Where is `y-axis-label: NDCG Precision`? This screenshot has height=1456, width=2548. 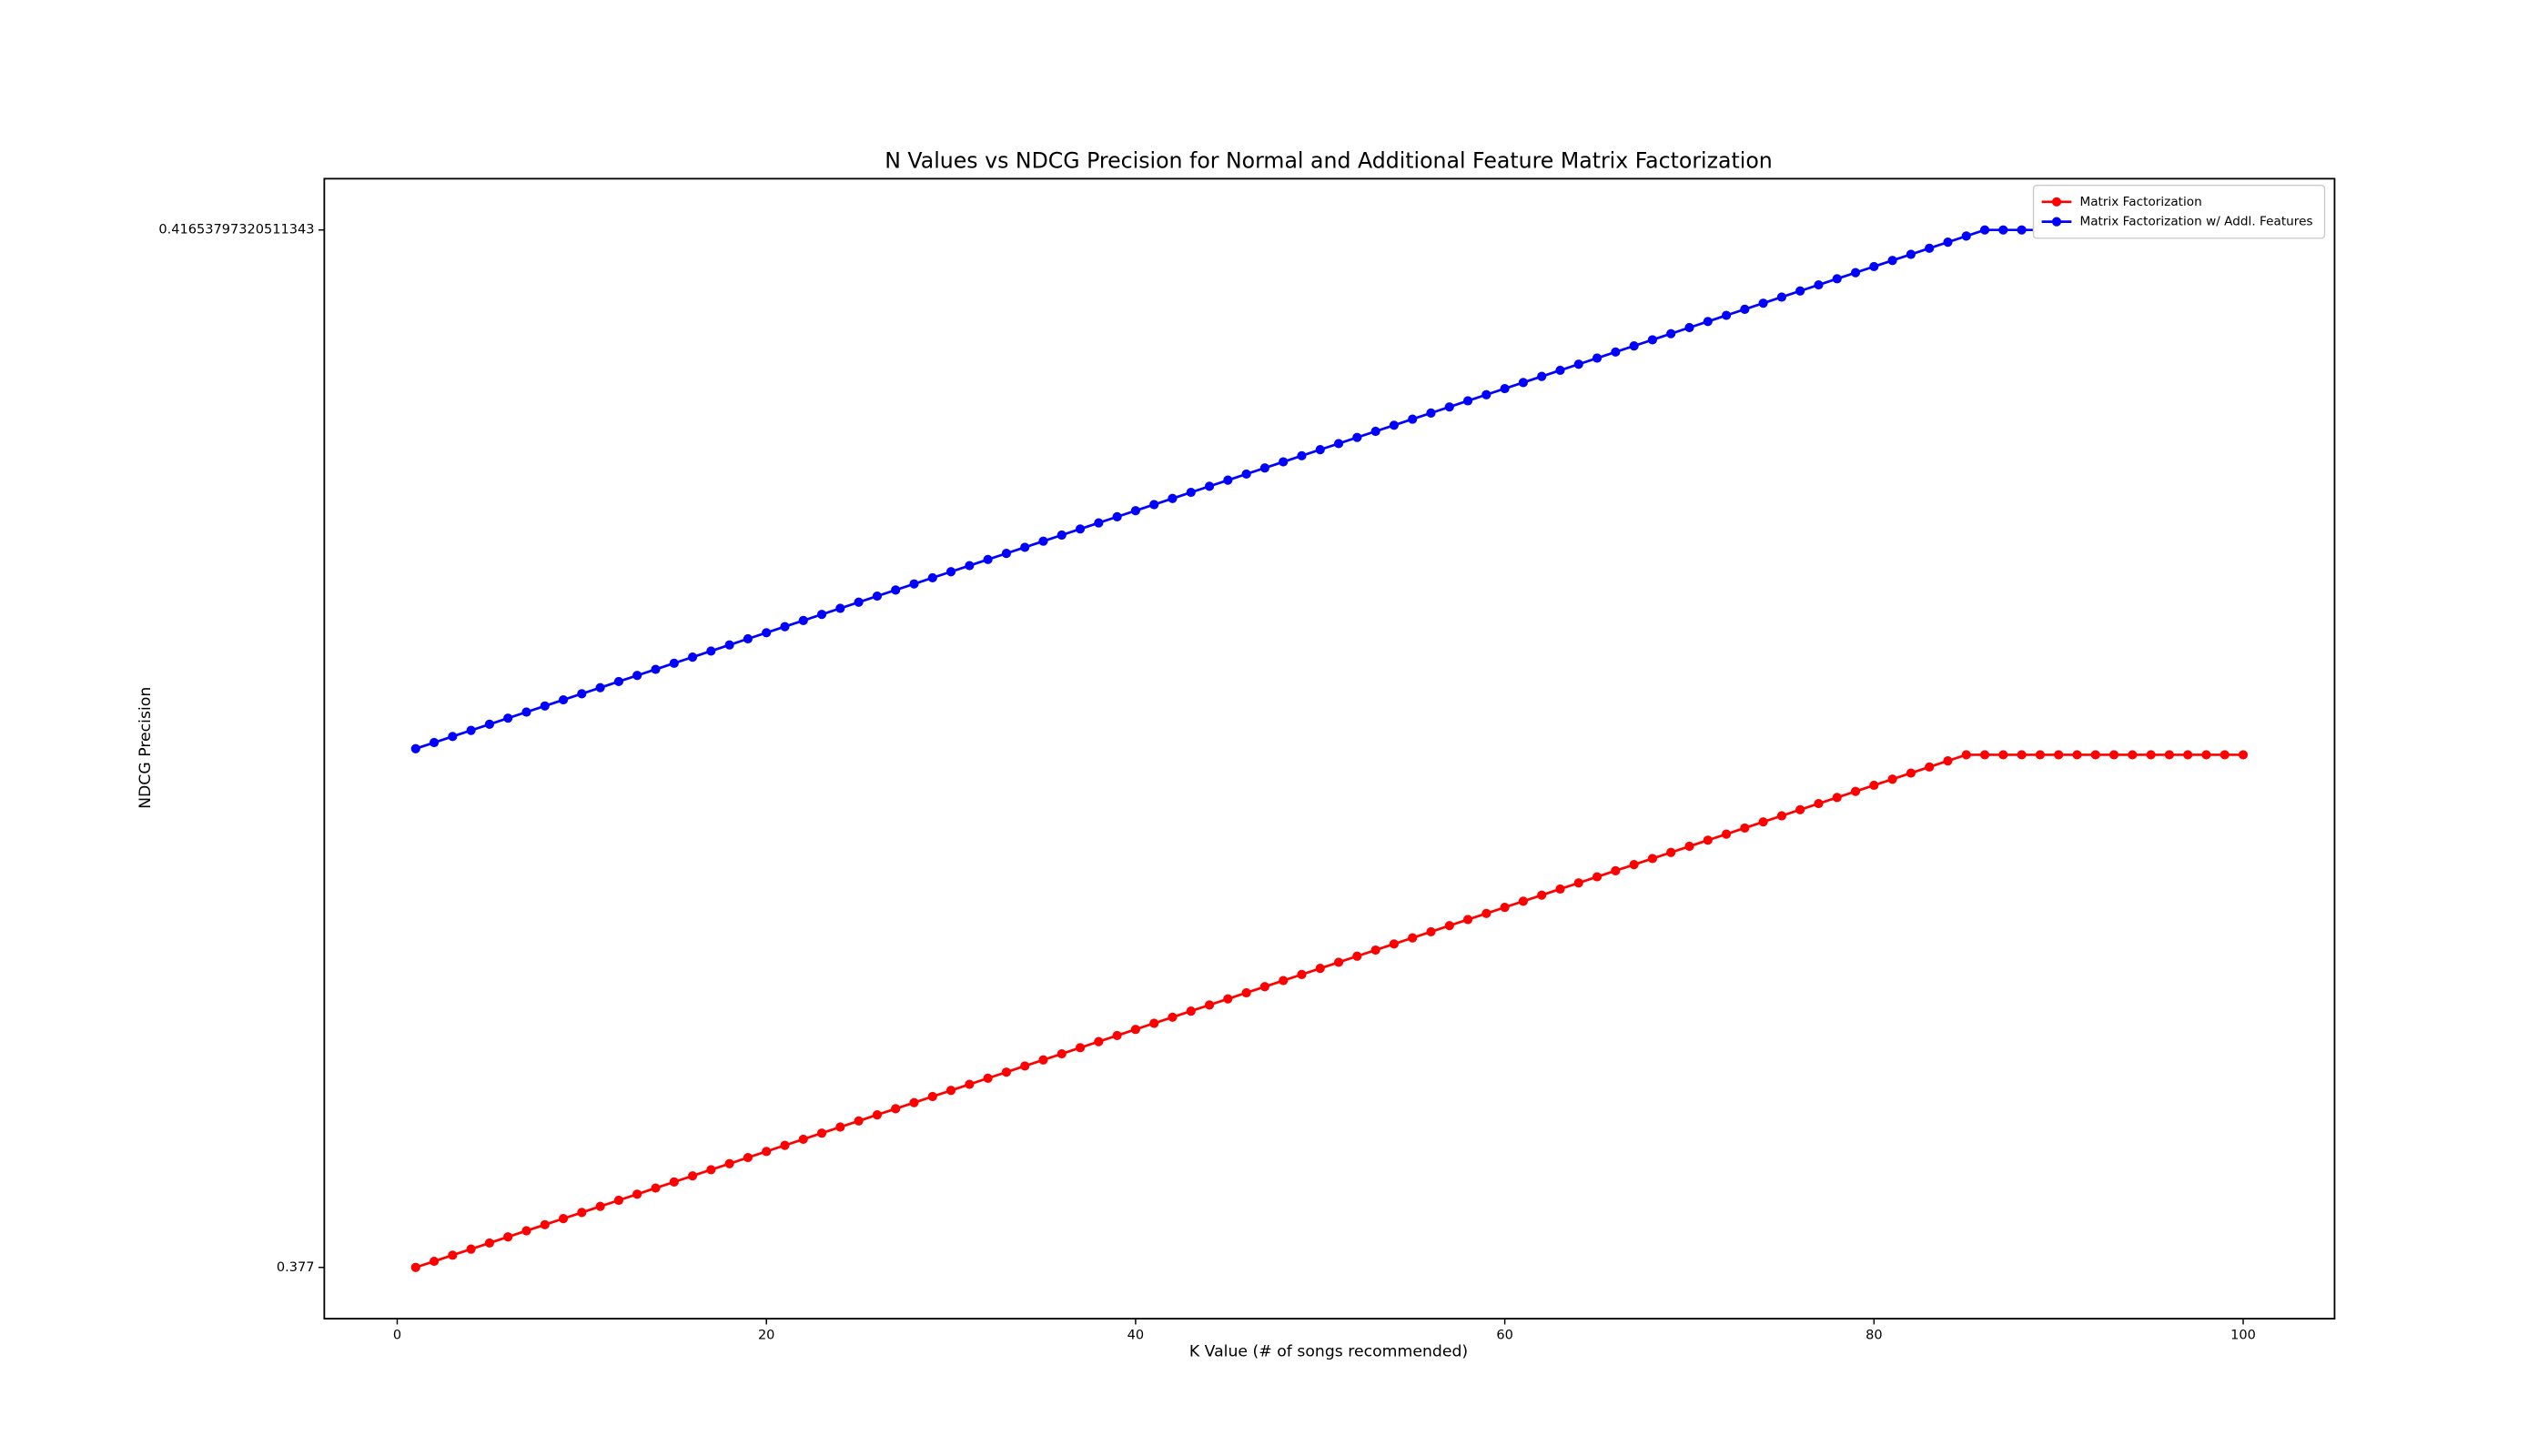
y-axis-label: NDCG Precision is located at coordinates (145, 748).